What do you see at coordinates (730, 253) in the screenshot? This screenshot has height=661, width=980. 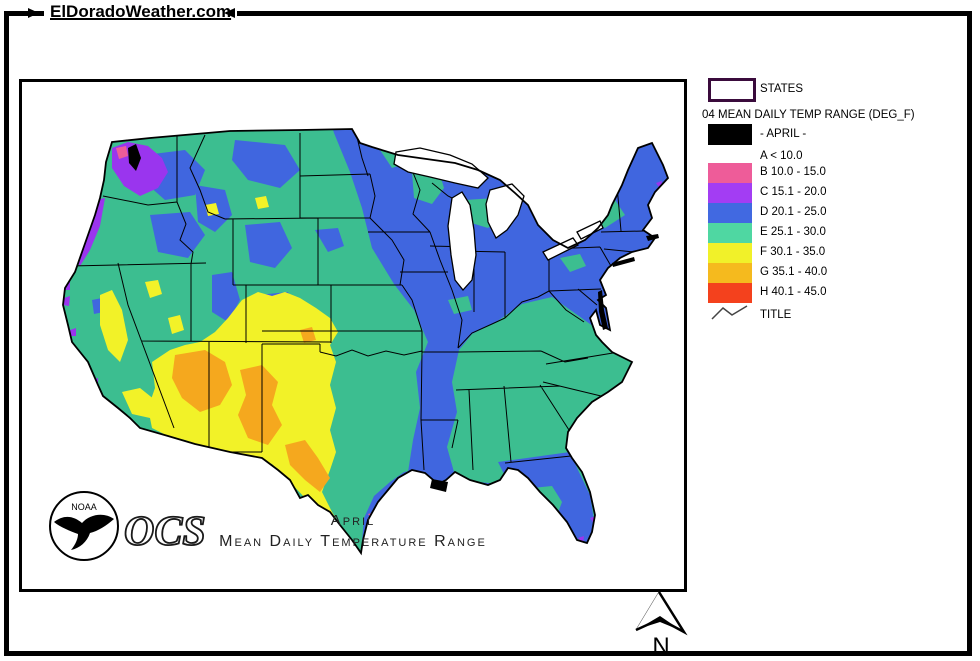 I see `legend-swatch-f` at bounding box center [730, 253].